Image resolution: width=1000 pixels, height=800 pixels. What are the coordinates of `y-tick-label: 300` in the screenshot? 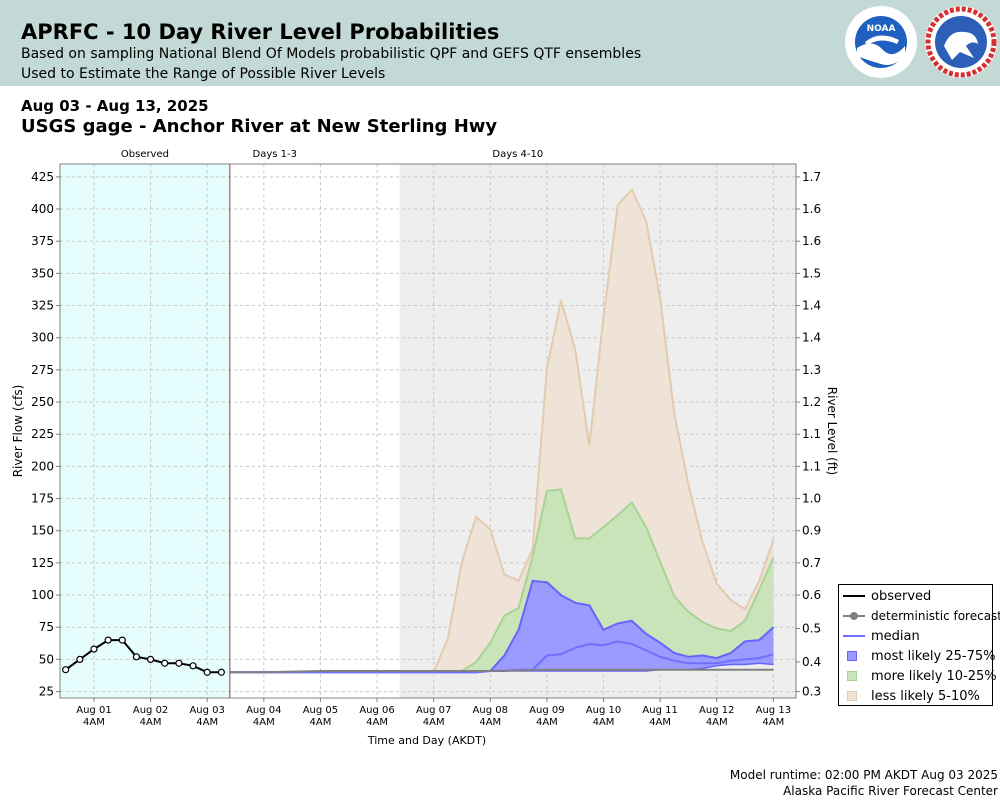 It's located at (42, 338).